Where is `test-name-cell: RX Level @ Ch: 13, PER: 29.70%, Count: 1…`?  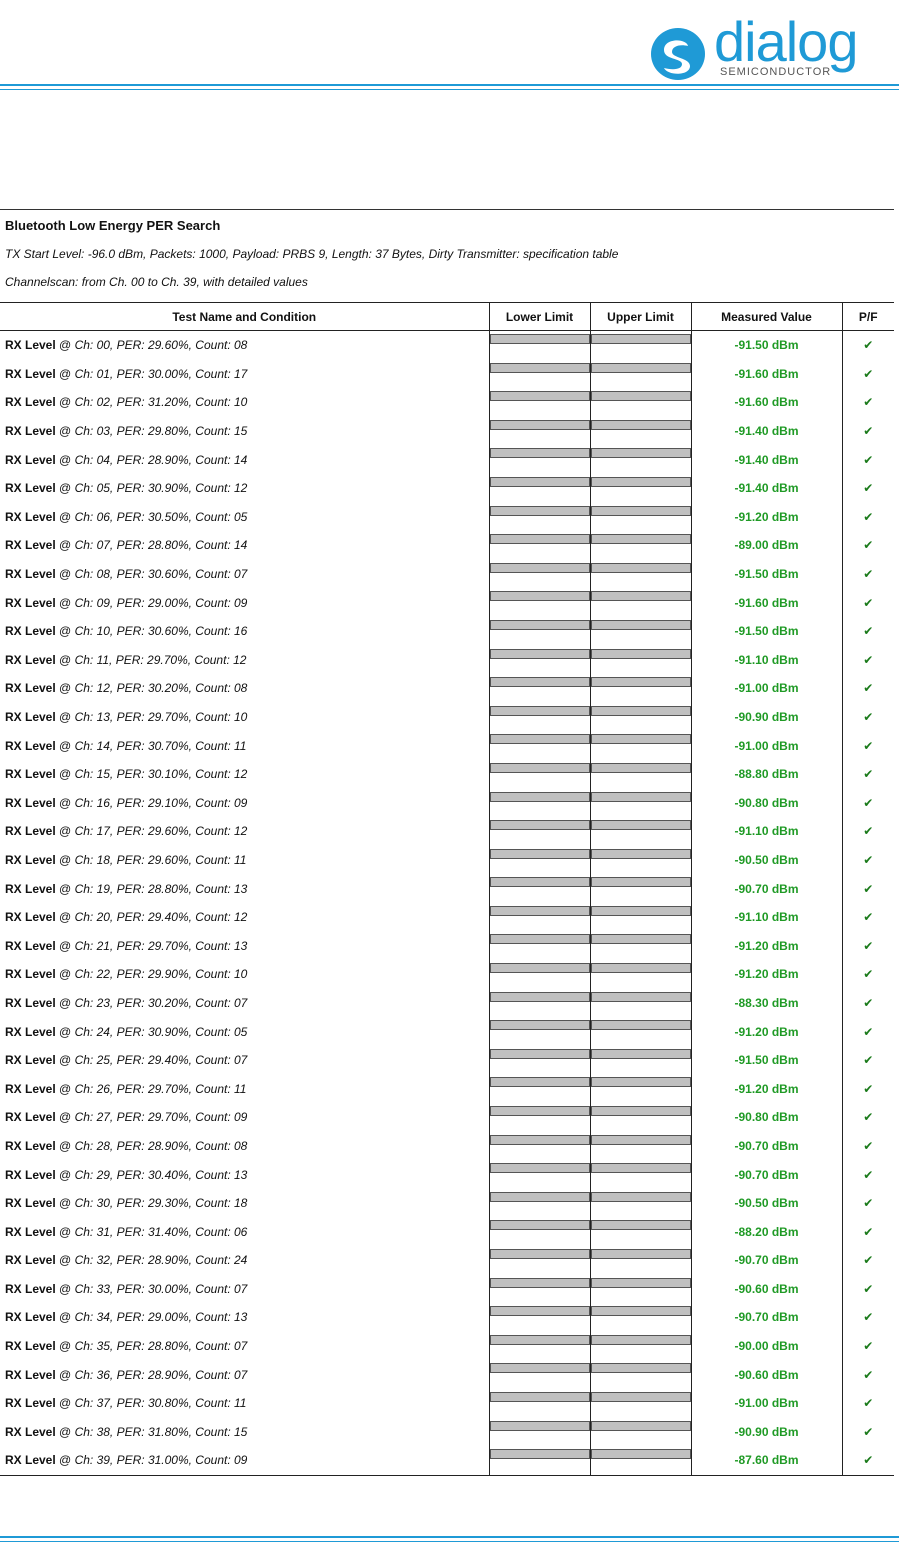
test-name-cell: RX Level @ Ch: 13, PER: 29.70%, Count: 1… is located at coordinates (244, 717).